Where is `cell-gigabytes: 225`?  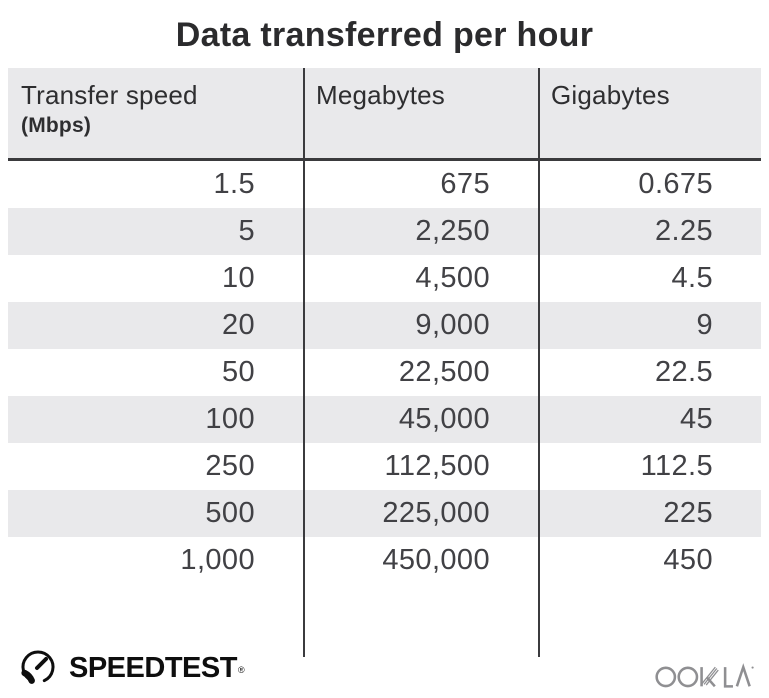 cell-gigabytes: 225 is located at coordinates (688, 513).